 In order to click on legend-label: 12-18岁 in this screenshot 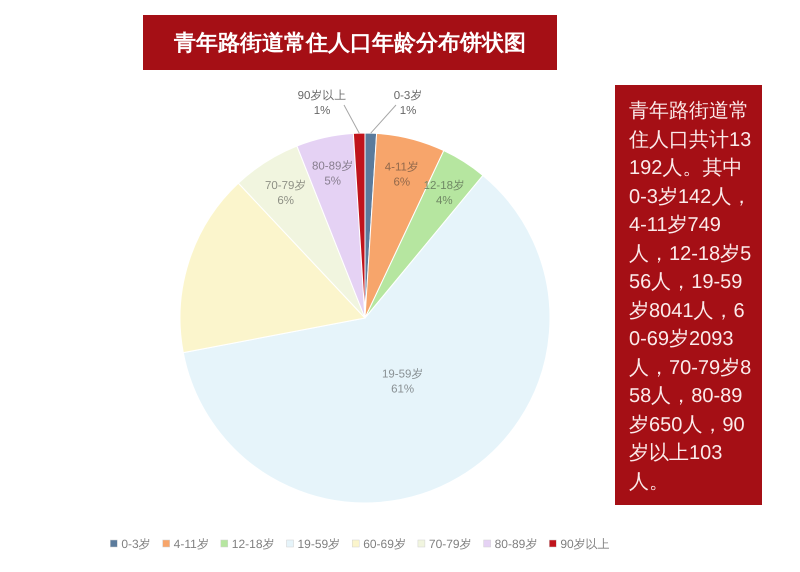, I will do `click(253, 544)`.